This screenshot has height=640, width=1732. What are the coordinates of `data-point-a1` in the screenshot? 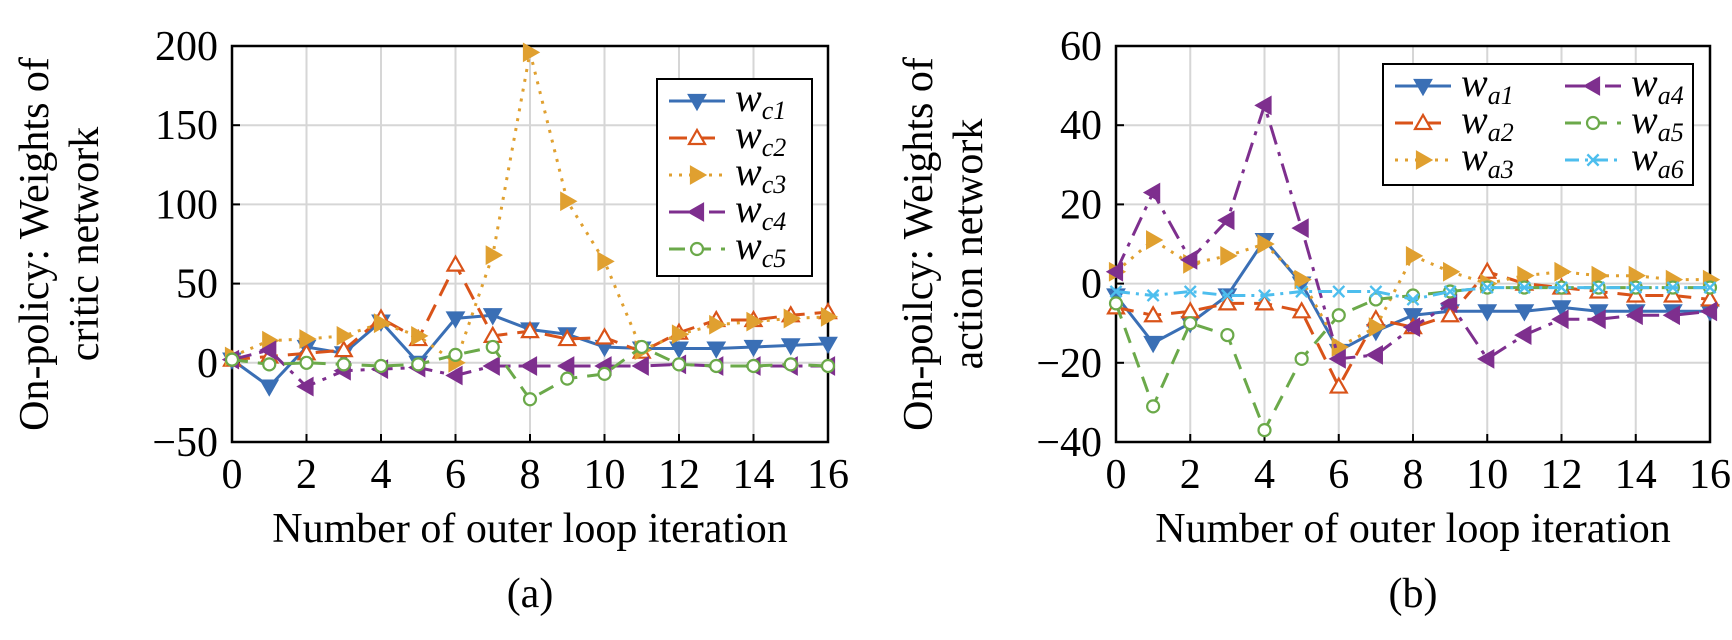 It's located at (1524, 313).